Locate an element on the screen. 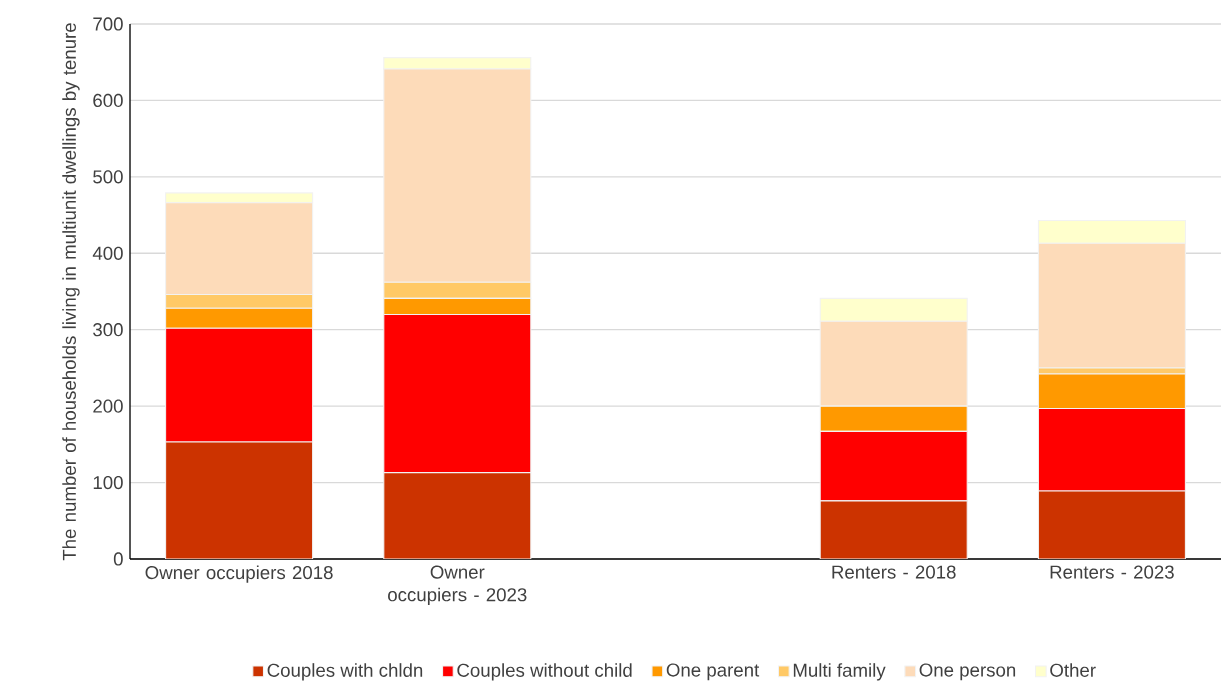  legend-label: One parent is located at coordinates (713, 672).